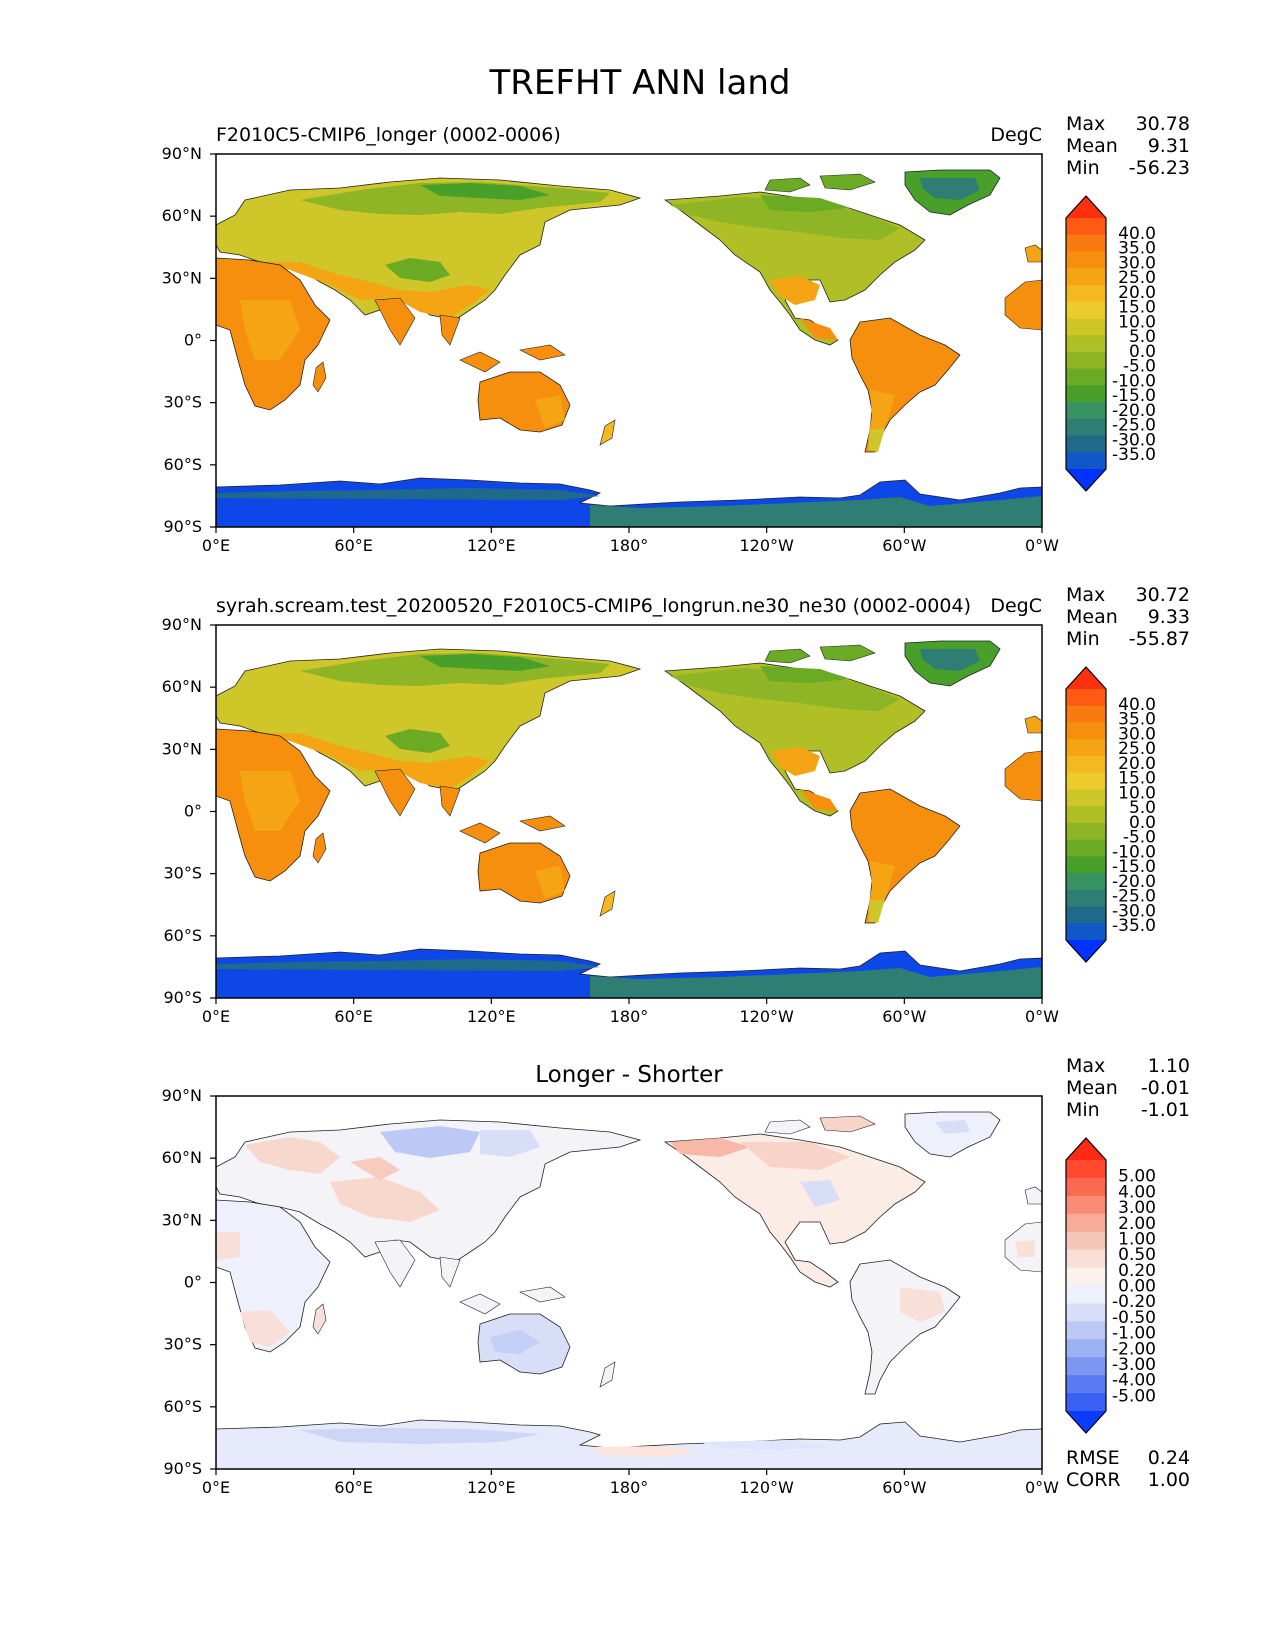 The width and height of the screenshot is (1275, 1650). Describe the element at coordinates (1137, 322) in the screenshot. I see `colorbar-tick-label: 10.0` at that location.